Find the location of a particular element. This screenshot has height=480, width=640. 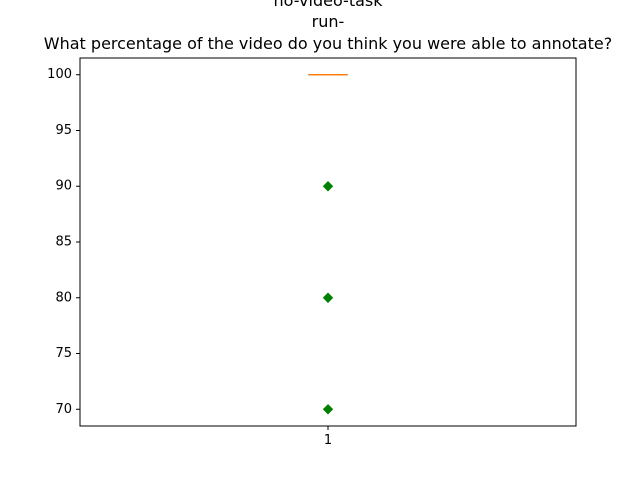

y-tick-label: 75 is located at coordinates (63, 353).